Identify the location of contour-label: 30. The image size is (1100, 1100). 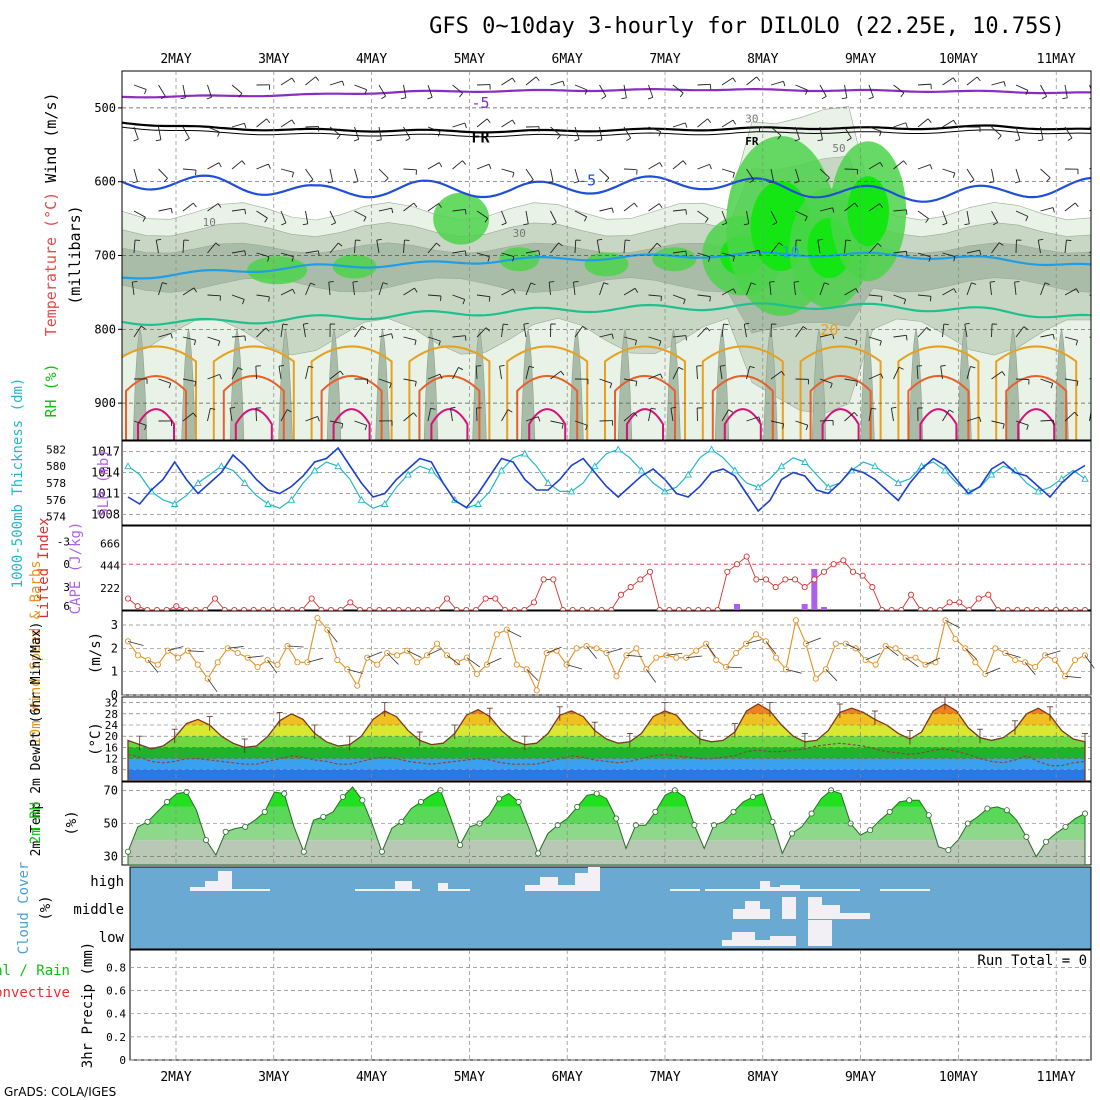
(519, 233).